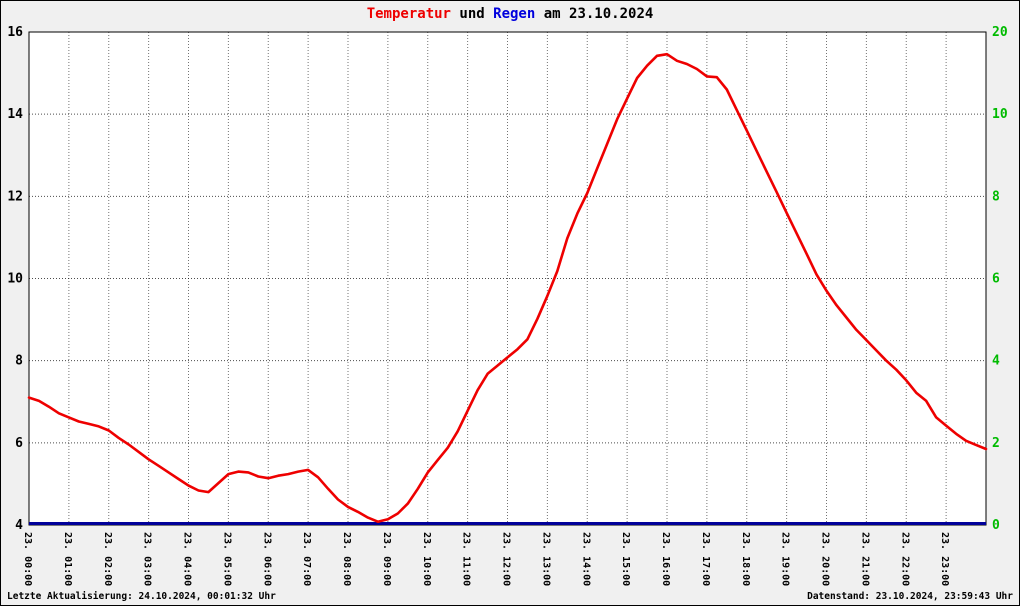 The width and height of the screenshot is (1020, 606). What do you see at coordinates (67, 559) in the screenshot?
I see `svg-text: 23. 01:00` at bounding box center [67, 559].